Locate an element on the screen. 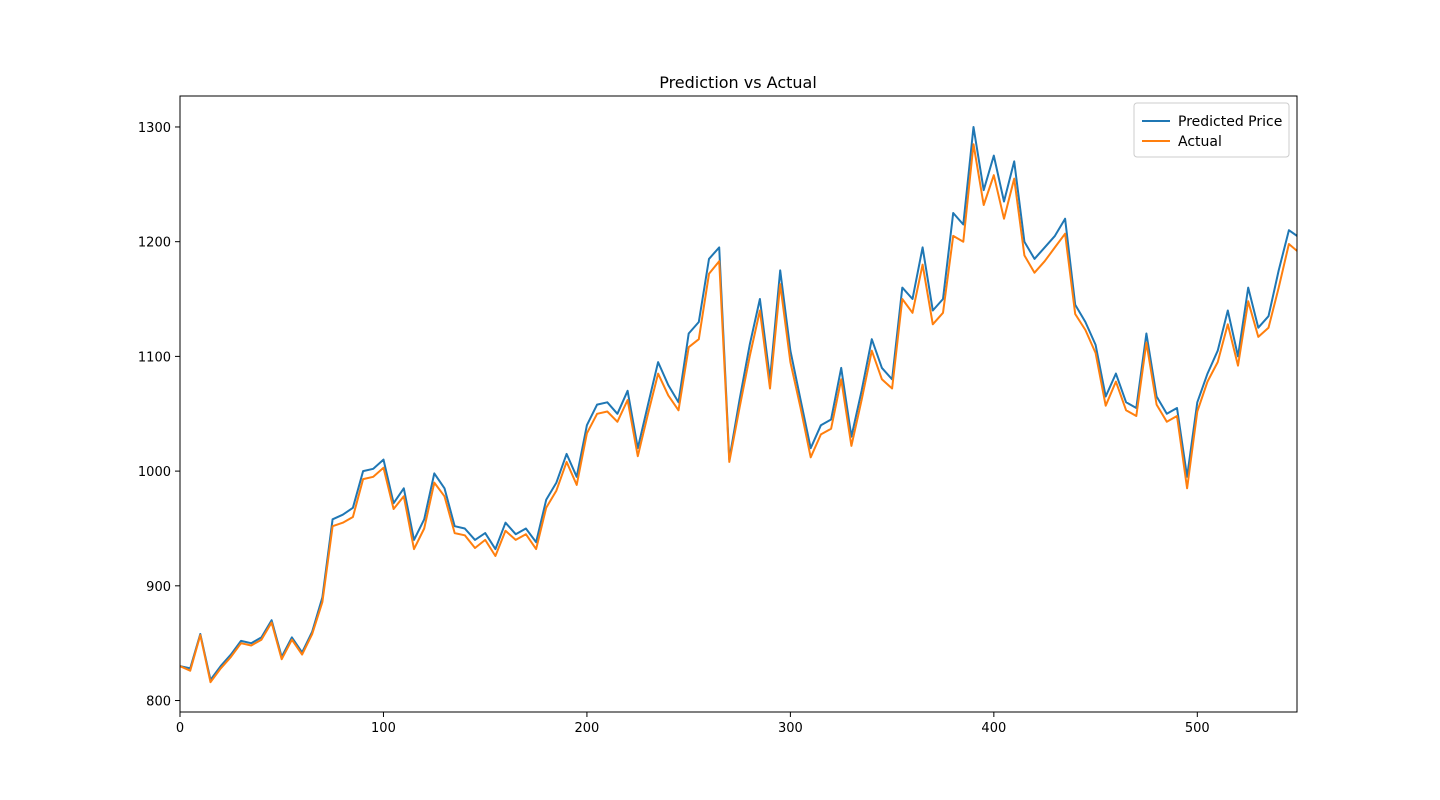 The width and height of the screenshot is (1440, 800). x-tick-label: 500 is located at coordinates (1197, 728).